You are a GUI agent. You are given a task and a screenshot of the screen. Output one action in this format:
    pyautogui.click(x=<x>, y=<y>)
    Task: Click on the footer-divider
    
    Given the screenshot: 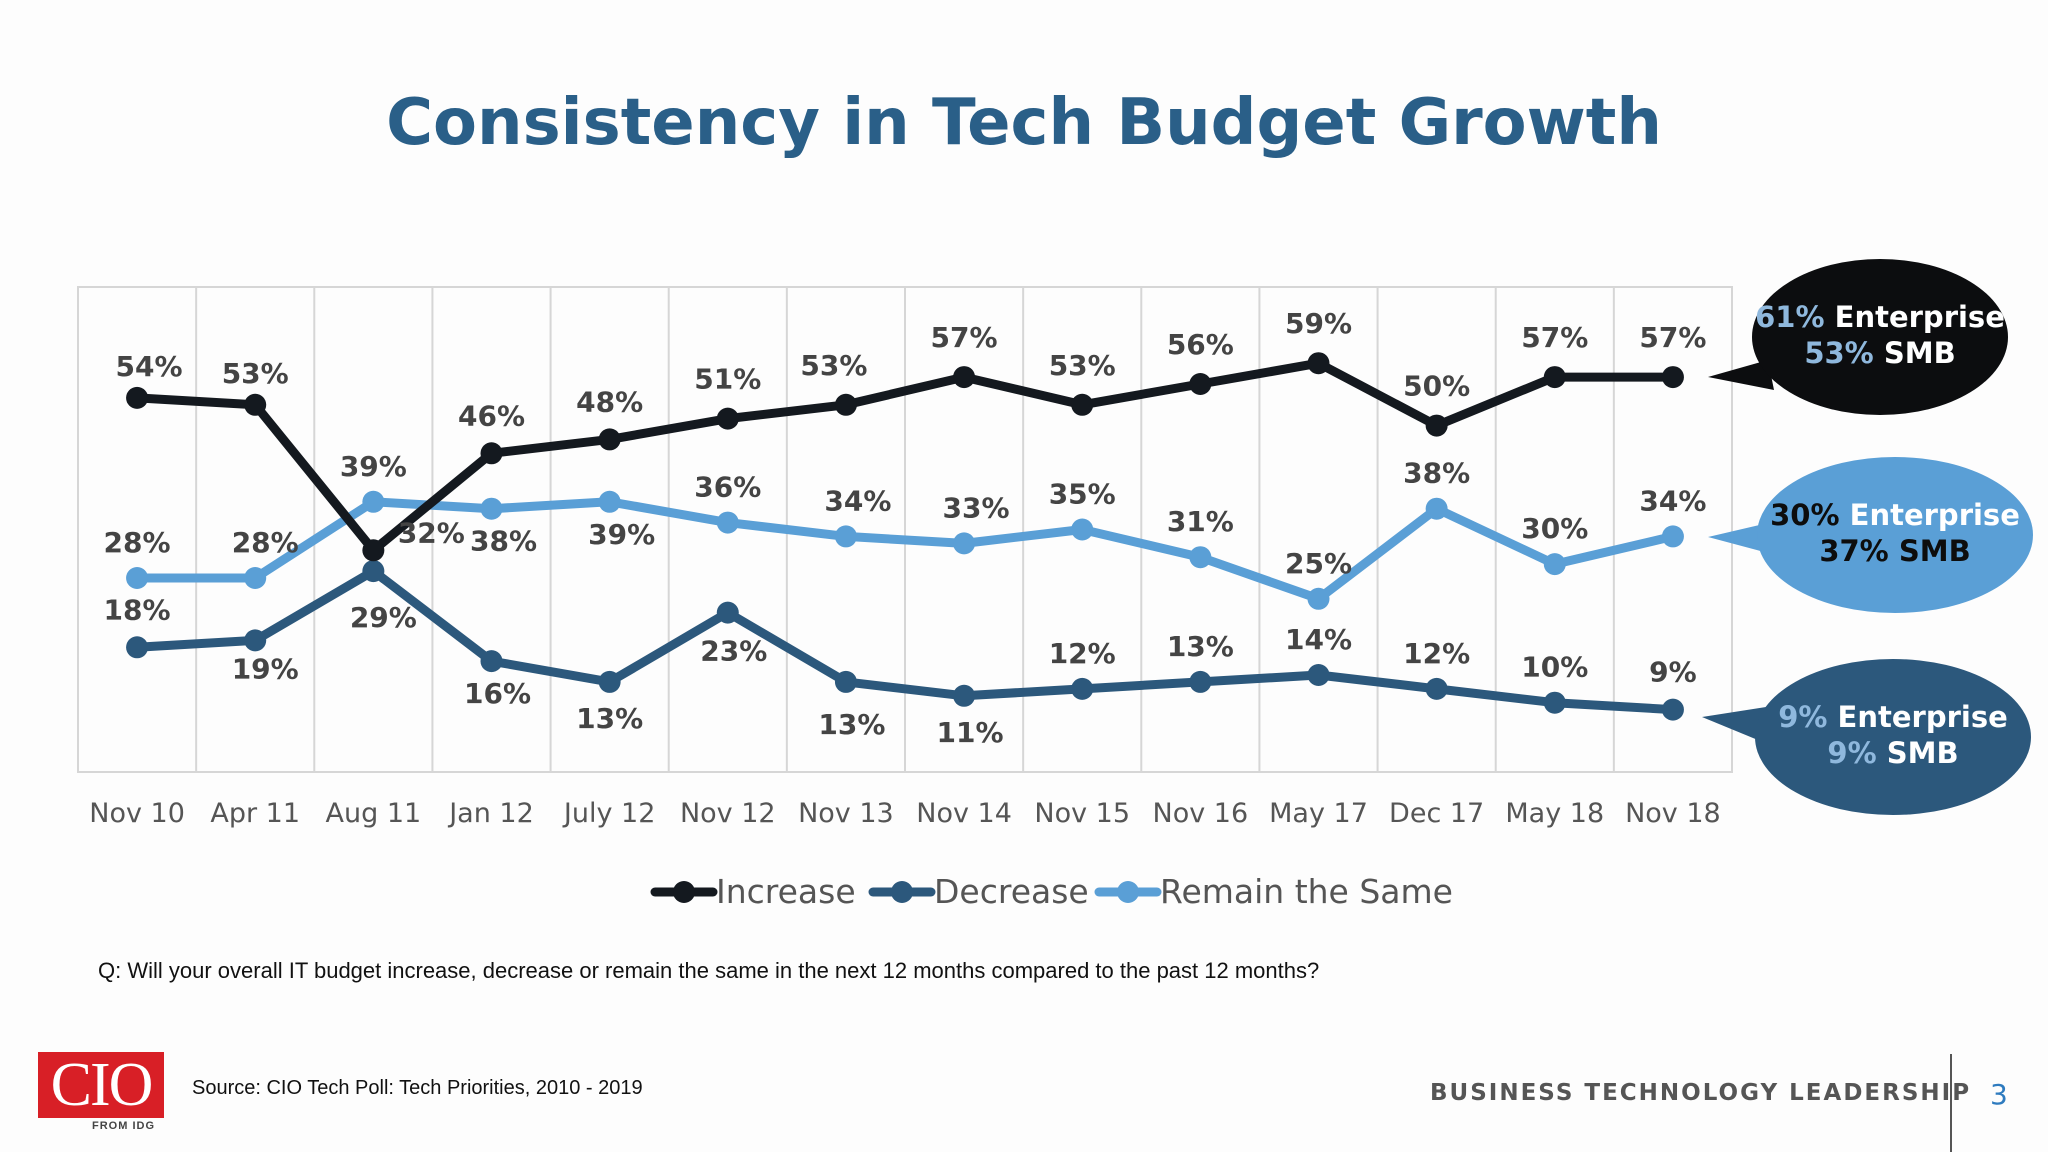 What is the action you would take?
    pyautogui.click(x=1951, y=1103)
    